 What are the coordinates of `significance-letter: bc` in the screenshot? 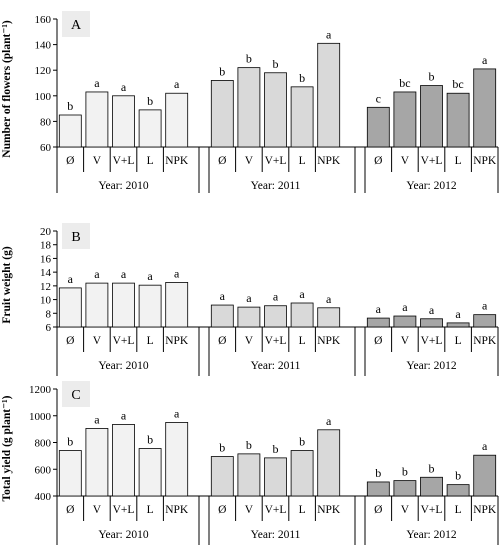 It's located at (457, 84).